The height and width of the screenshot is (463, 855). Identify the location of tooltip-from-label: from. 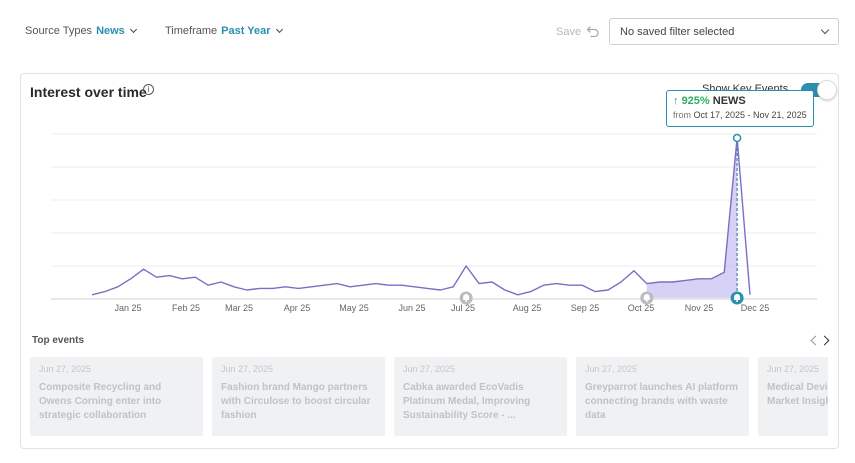
(682, 115).